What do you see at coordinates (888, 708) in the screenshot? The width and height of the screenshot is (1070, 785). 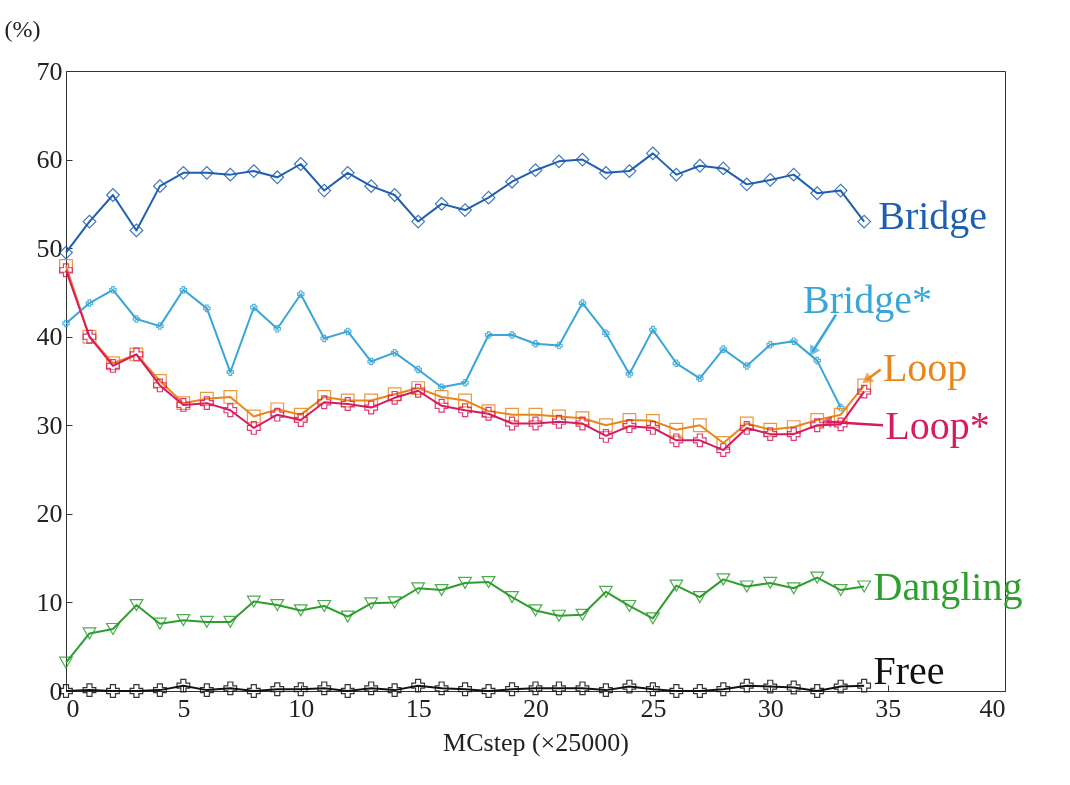 I see `x-tick-label: 35` at bounding box center [888, 708].